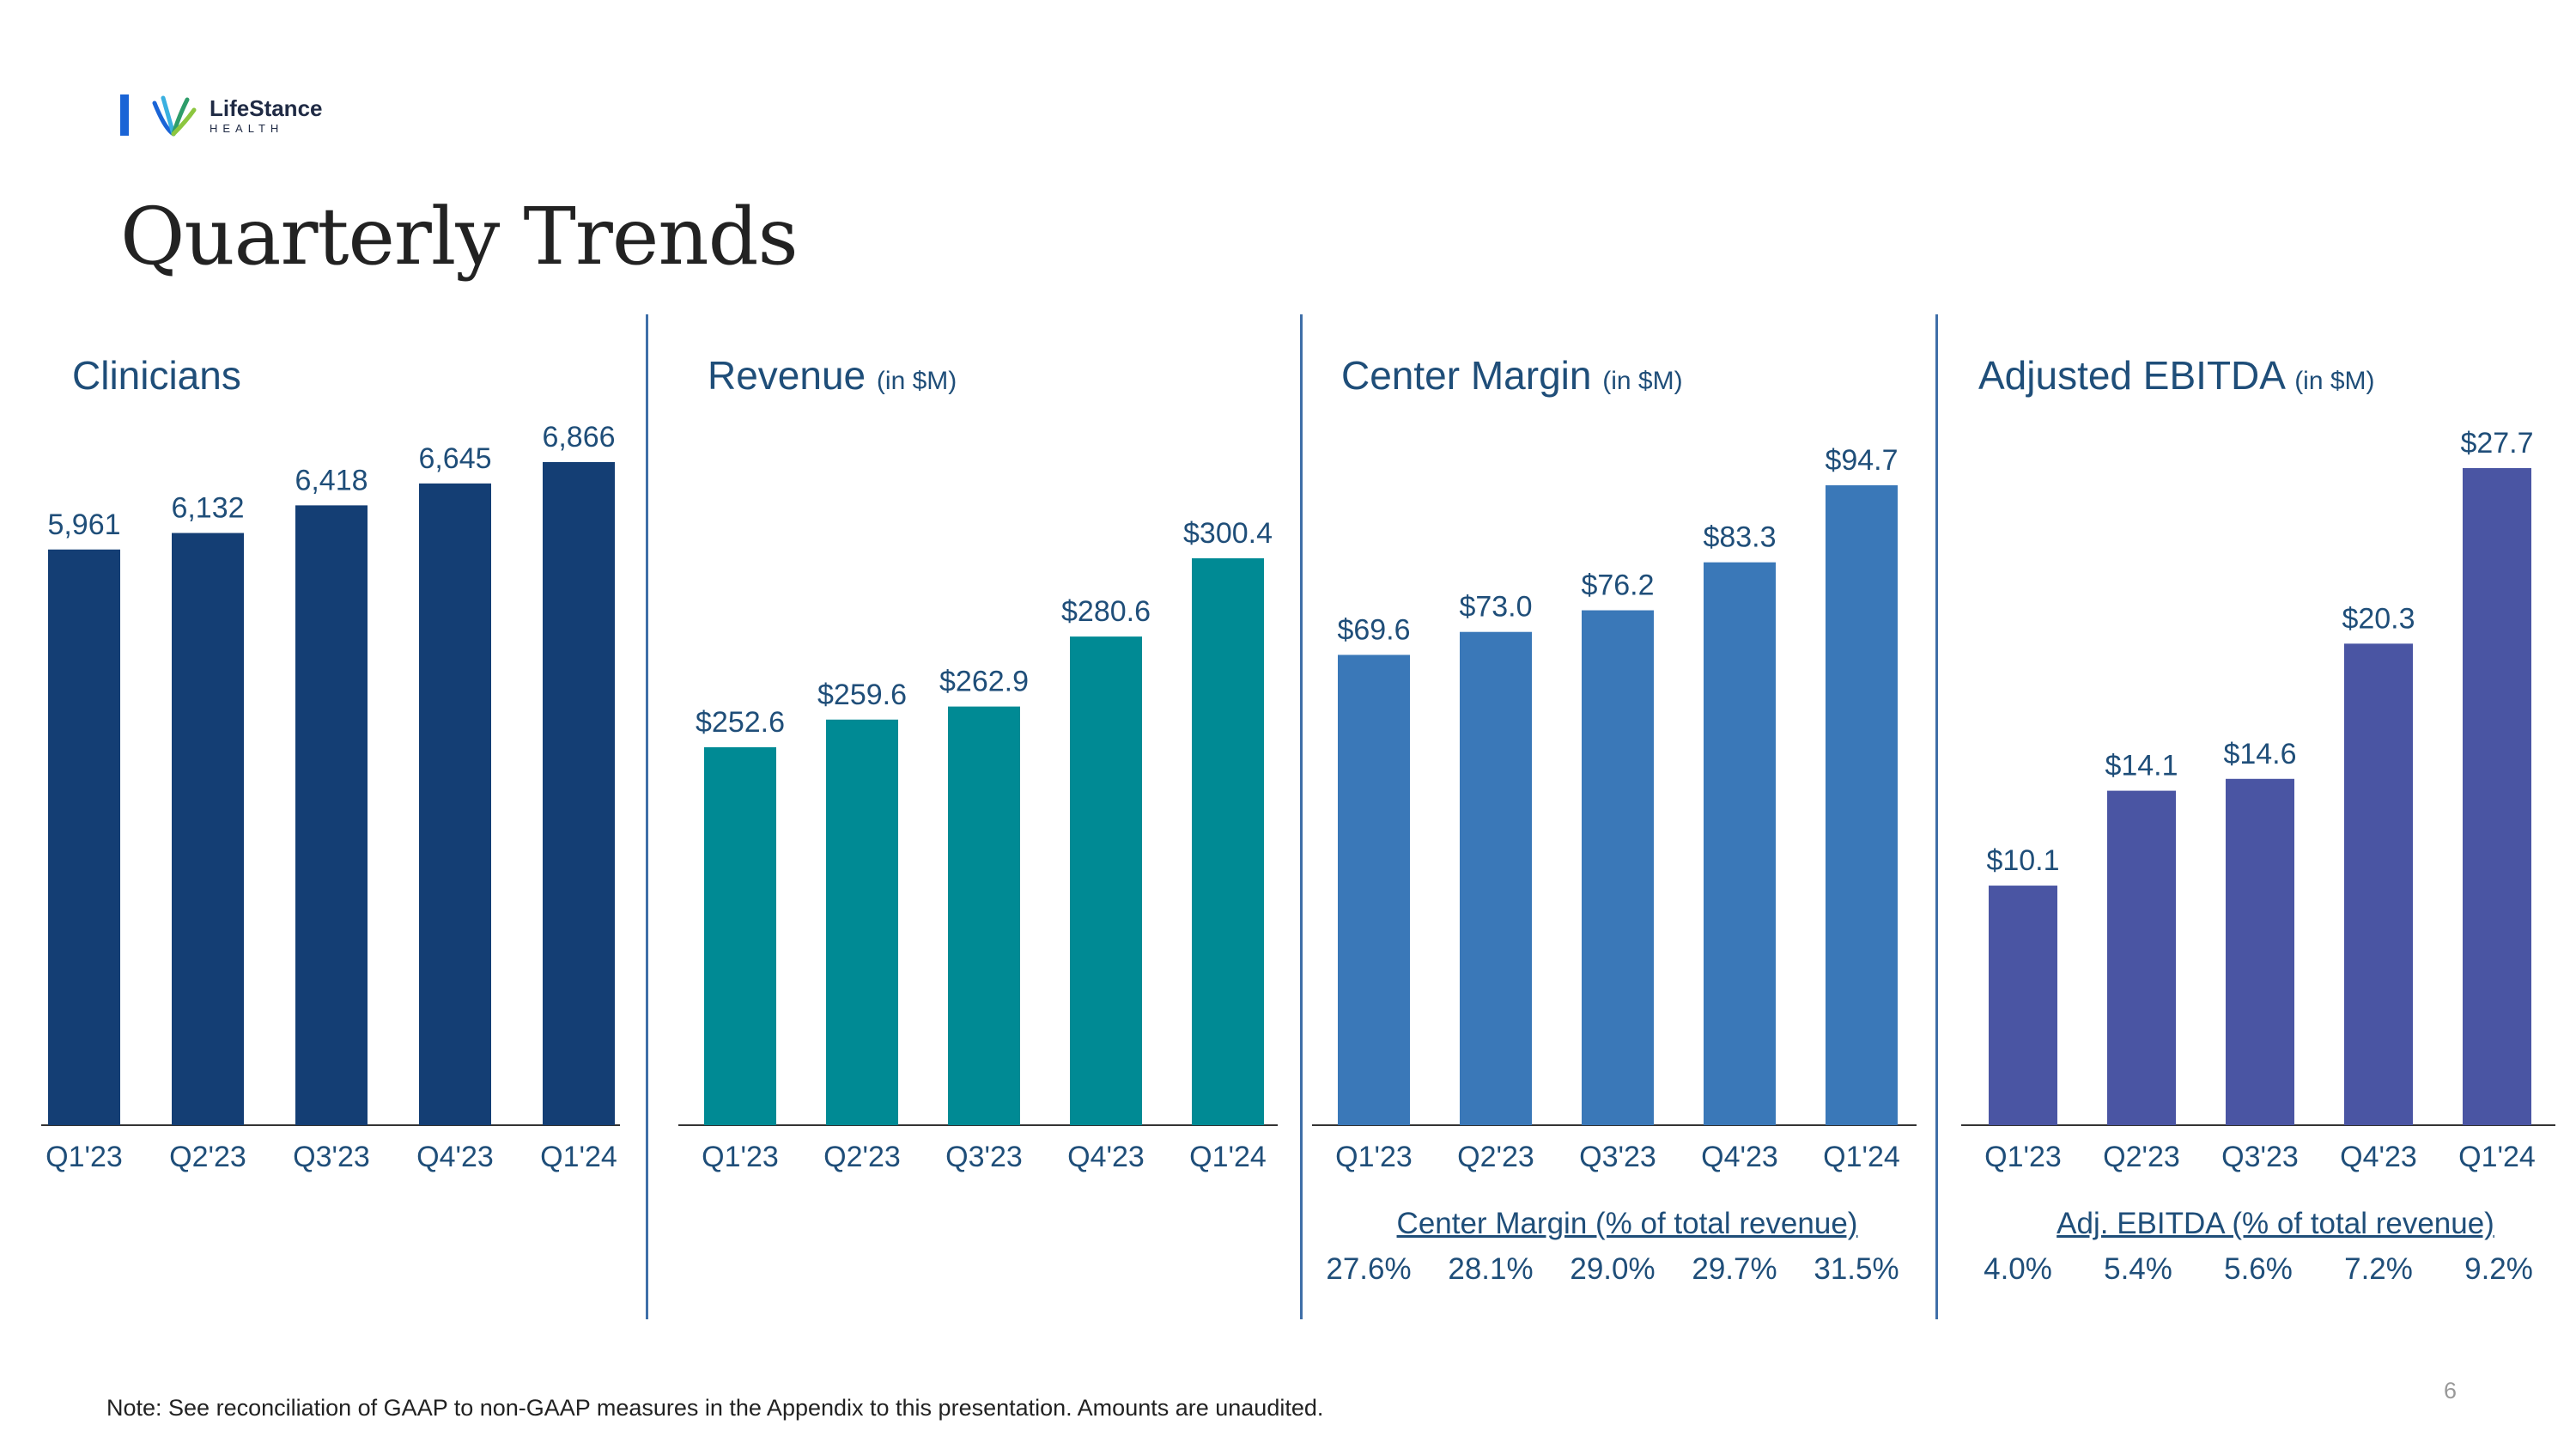 This screenshot has width=2576, height=1449. Describe the element at coordinates (1491, 1269) in the screenshot. I see `metric-value: 28.1%` at that location.